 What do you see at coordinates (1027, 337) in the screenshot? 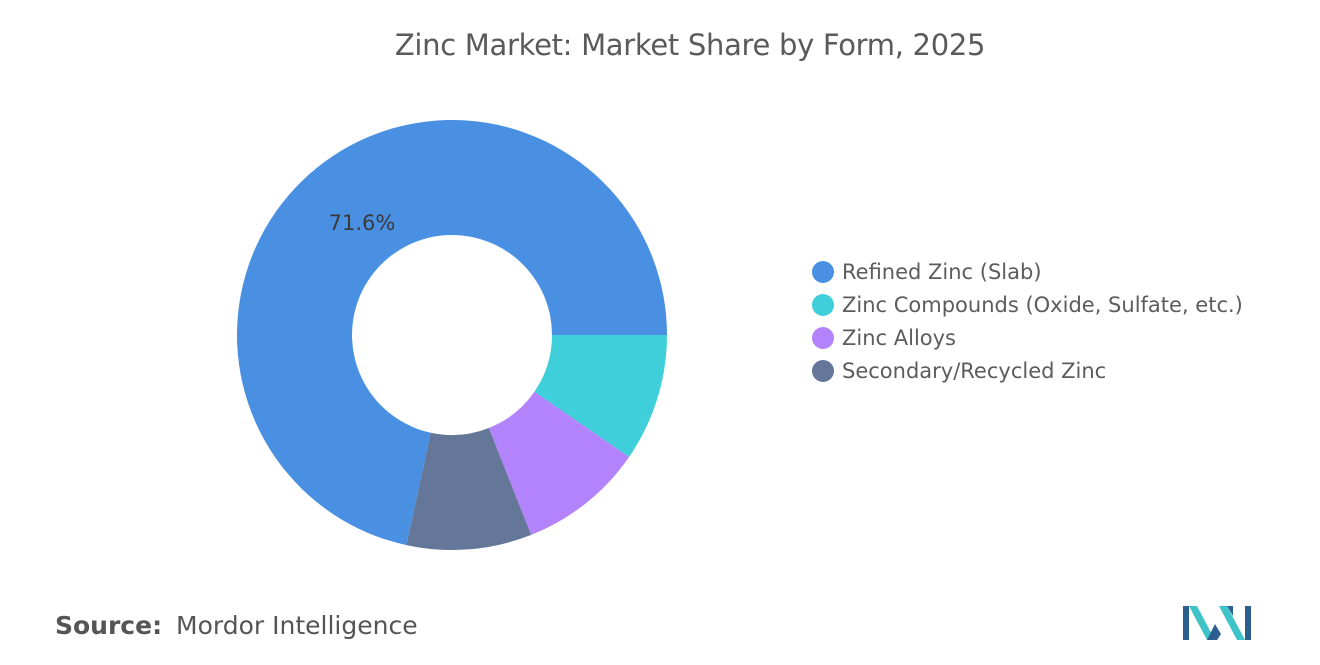
I see `legend-item: Zinc Alloys` at bounding box center [1027, 337].